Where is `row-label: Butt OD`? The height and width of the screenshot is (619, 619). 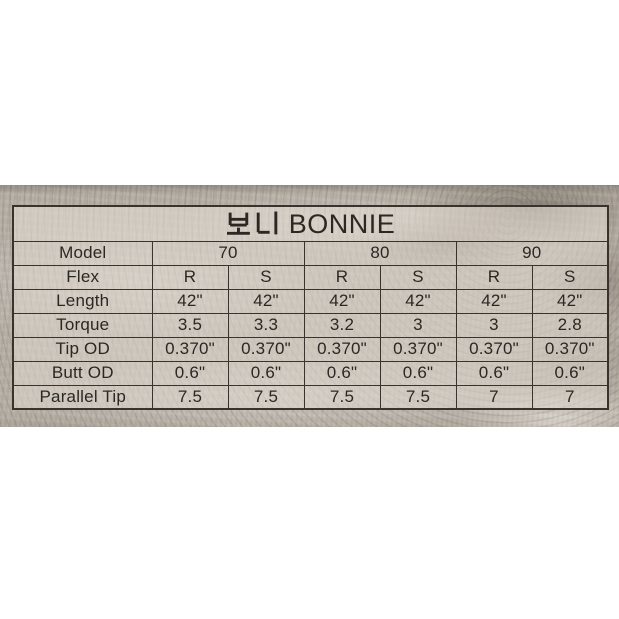
row-label: Butt OD is located at coordinates (82, 373).